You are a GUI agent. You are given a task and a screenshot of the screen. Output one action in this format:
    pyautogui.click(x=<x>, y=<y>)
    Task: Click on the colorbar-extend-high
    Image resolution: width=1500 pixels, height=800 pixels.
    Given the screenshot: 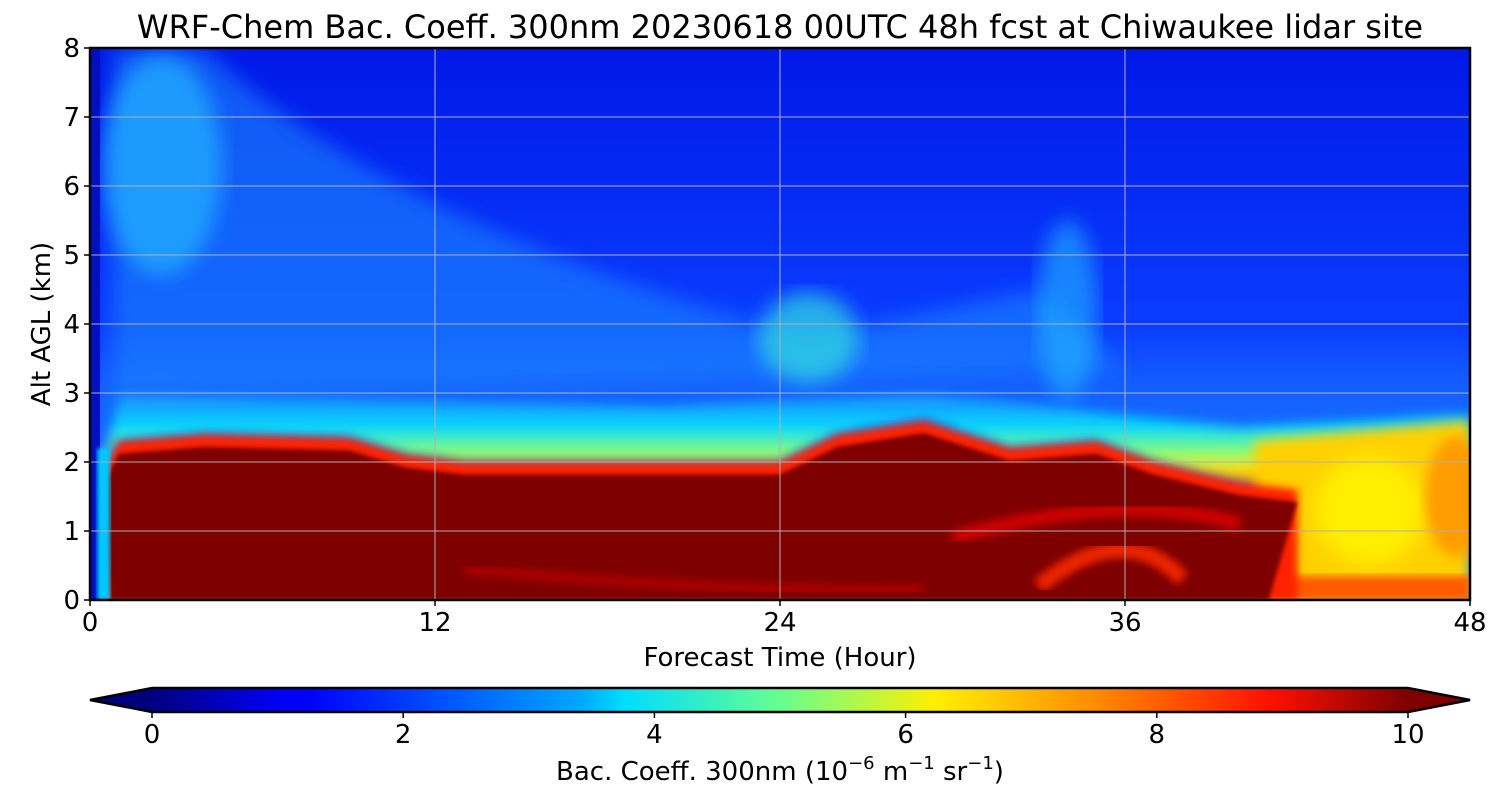 What is the action you would take?
    pyautogui.click(x=1439, y=700)
    